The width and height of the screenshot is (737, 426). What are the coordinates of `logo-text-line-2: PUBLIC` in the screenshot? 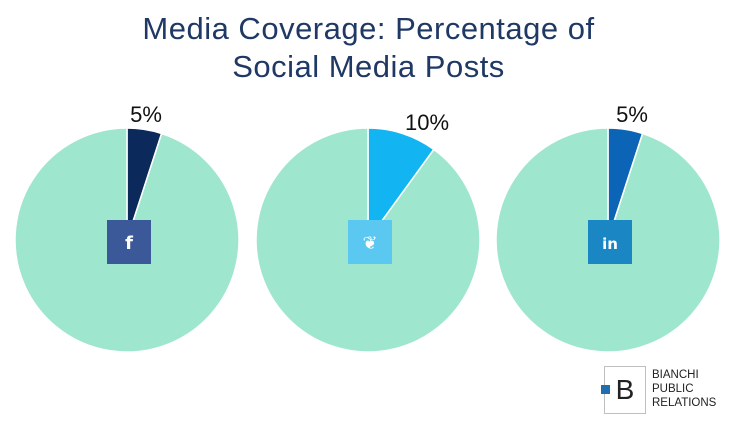 It's located at (673, 389).